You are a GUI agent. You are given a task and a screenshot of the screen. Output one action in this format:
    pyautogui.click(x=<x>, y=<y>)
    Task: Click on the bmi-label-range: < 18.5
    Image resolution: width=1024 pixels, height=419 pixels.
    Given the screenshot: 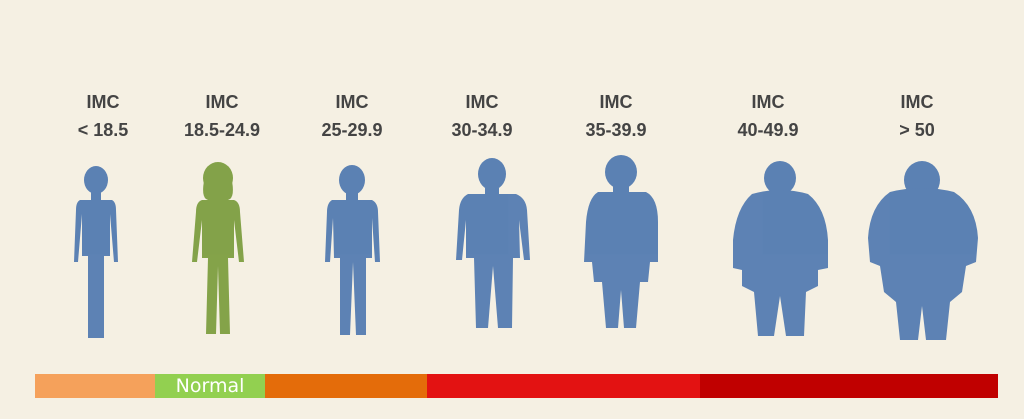 What is the action you would take?
    pyautogui.click(x=103, y=130)
    